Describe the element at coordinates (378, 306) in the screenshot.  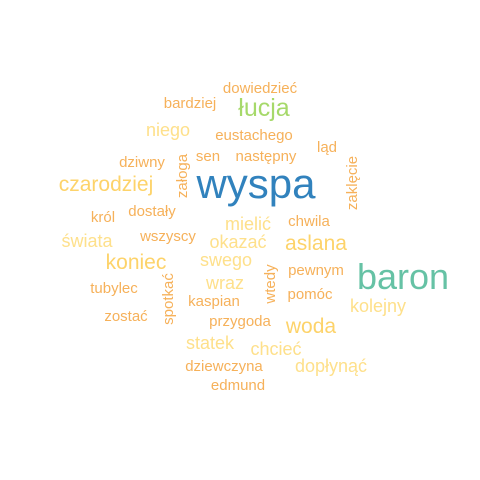
I see `word-kolejny: kolejny` at that location.